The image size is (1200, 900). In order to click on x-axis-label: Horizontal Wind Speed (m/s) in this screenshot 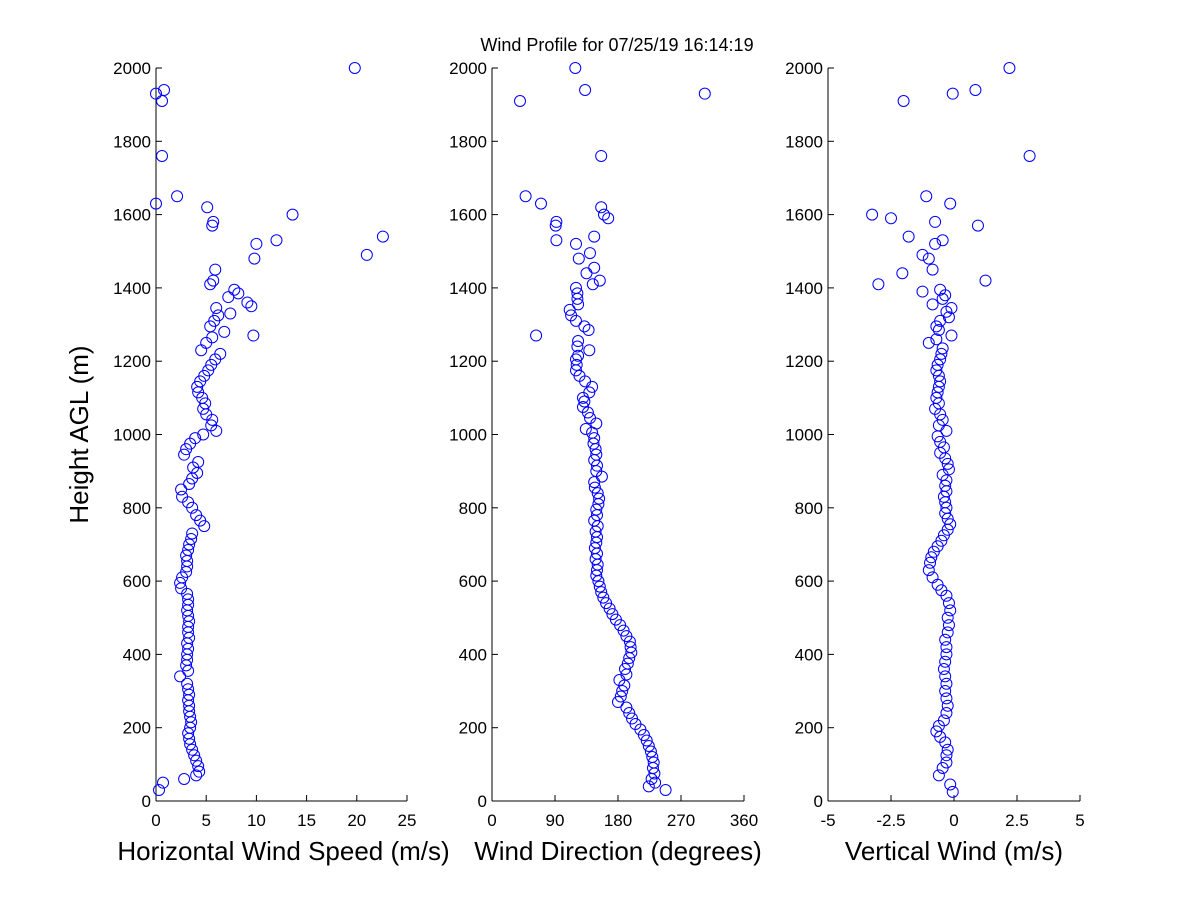, I will do `click(283, 851)`.